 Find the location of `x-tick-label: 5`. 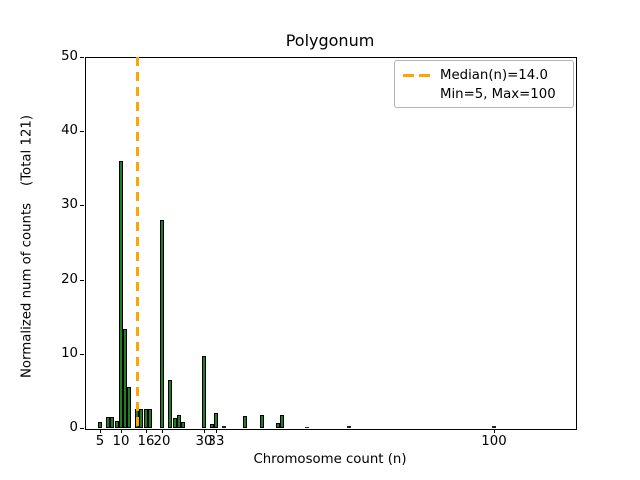

x-tick-label: 5 is located at coordinates (100, 441).